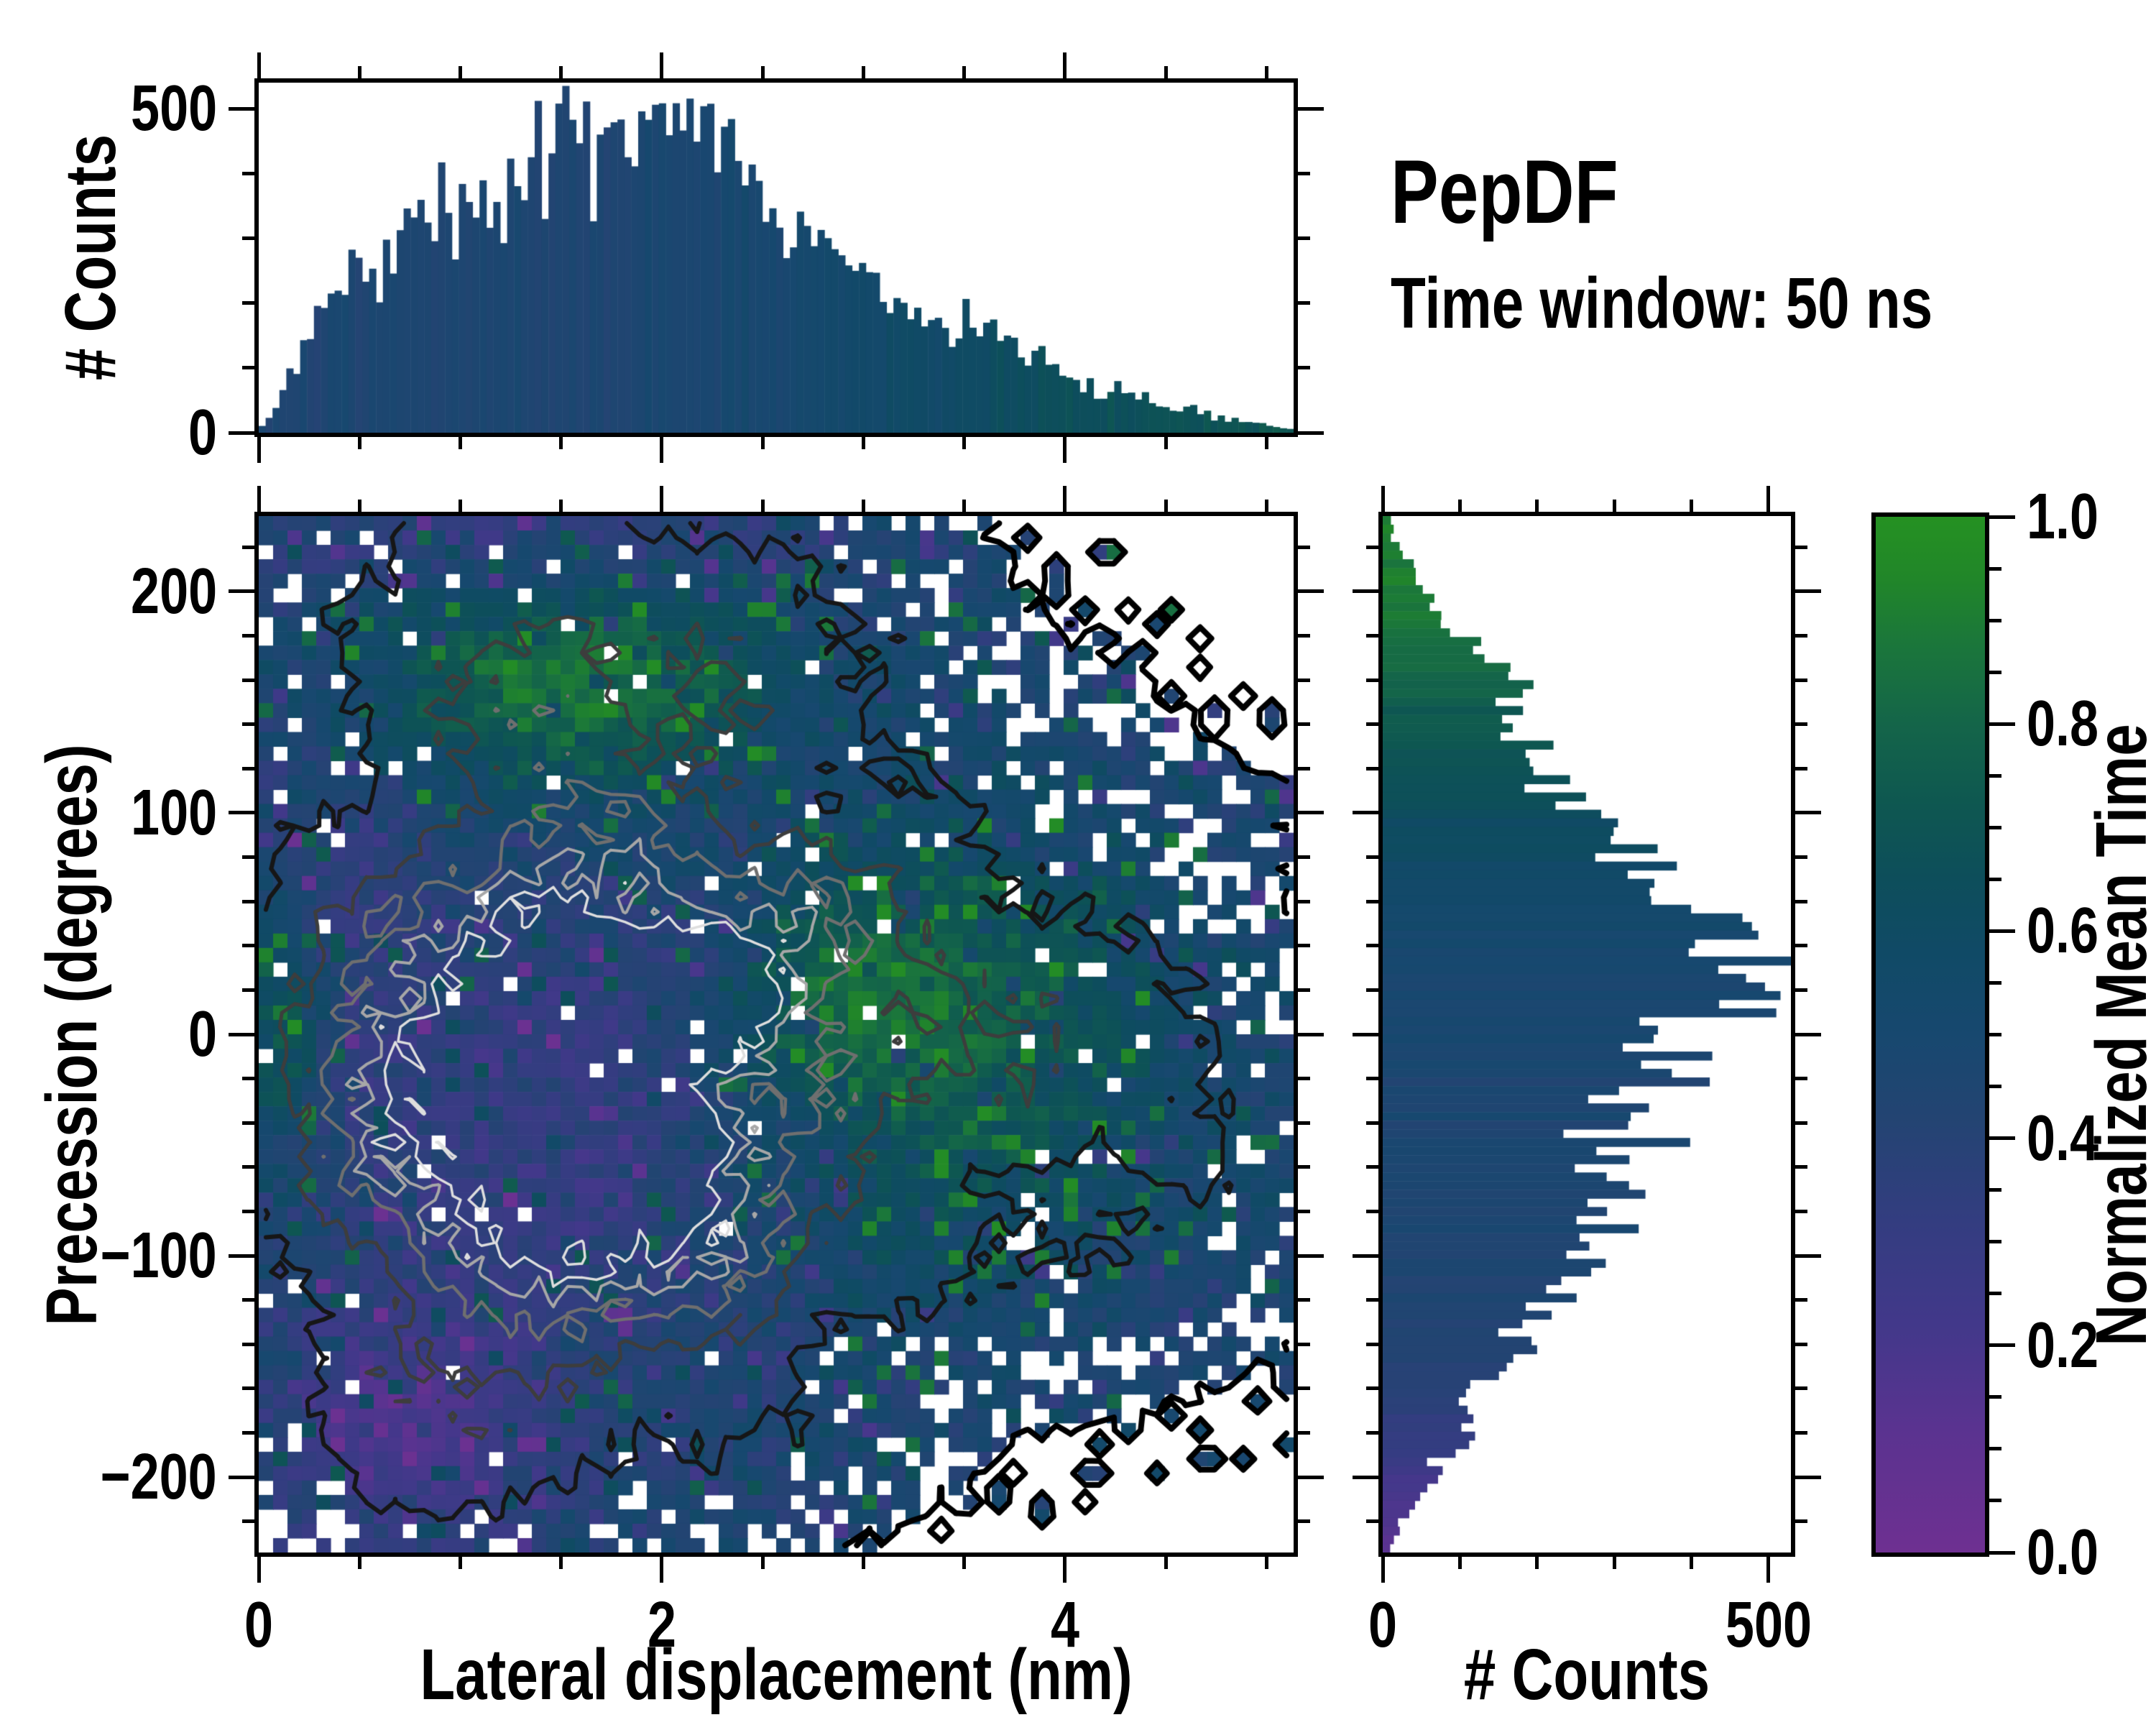  Describe the element at coordinates (777, 258) in the screenshot. I see `top-histogram-canvas` at that location.